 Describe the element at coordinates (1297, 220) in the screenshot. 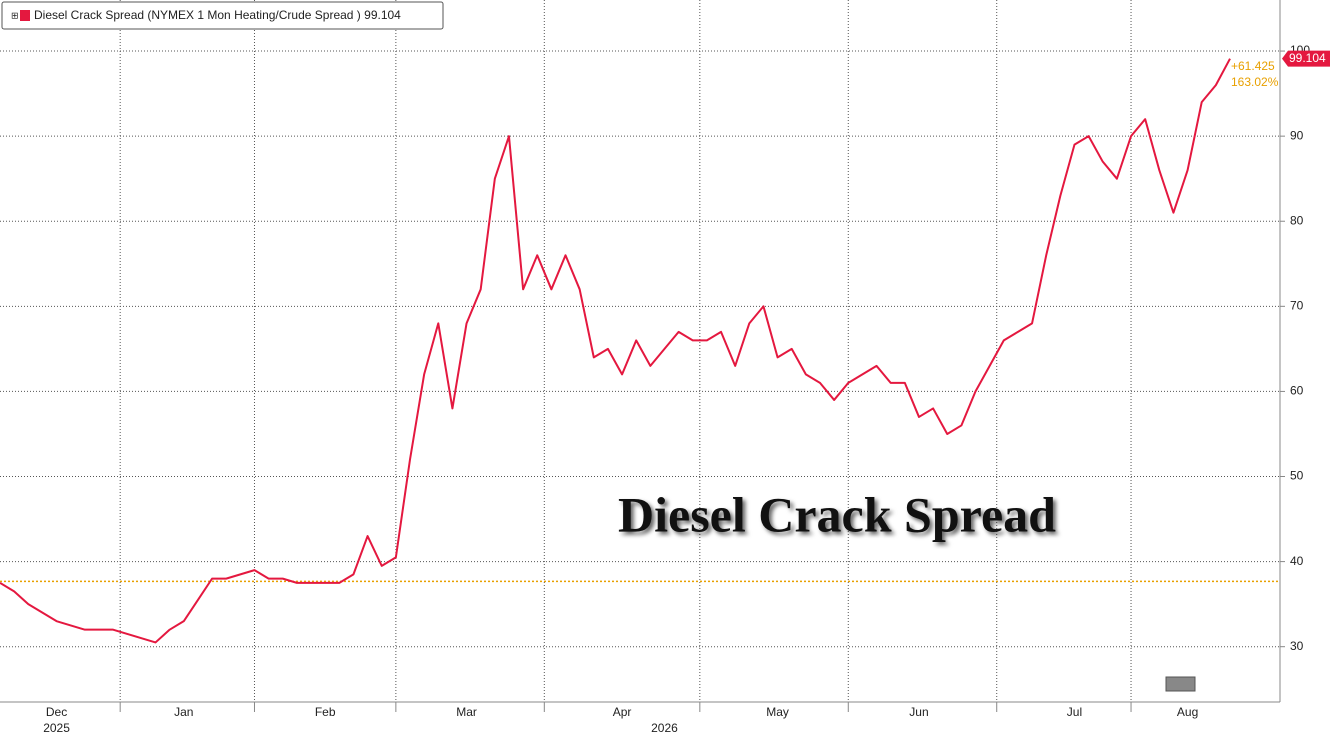

I see `y-tick-label: 80` at that location.